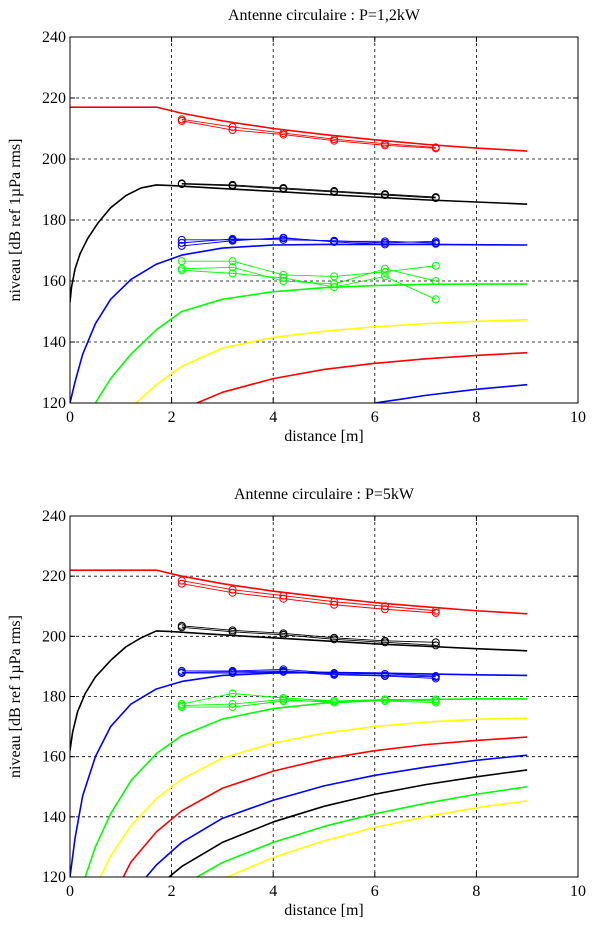  Describe the element at coordinates (578, 417) in the screenshot. I see `x-tick-label: 10` at that location.